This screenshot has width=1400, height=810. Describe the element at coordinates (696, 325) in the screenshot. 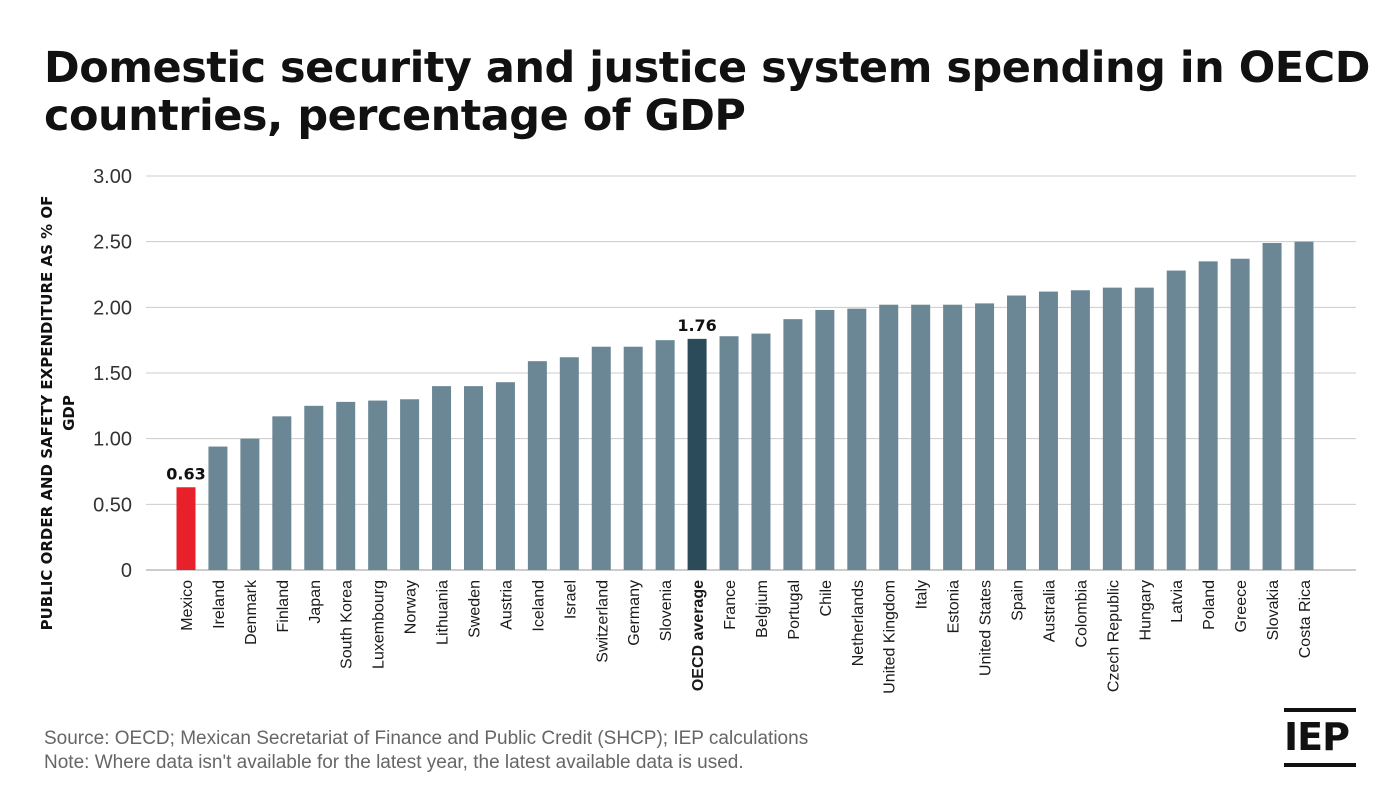

I see `data-label: 1.76` at that location.